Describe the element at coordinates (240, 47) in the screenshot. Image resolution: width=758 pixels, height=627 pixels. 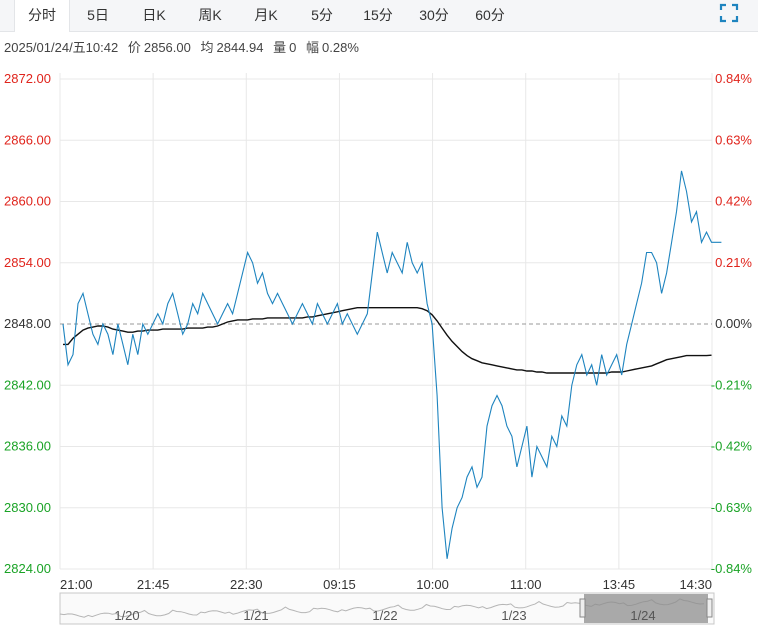
I see `info-avg: 2844.94` at that location.